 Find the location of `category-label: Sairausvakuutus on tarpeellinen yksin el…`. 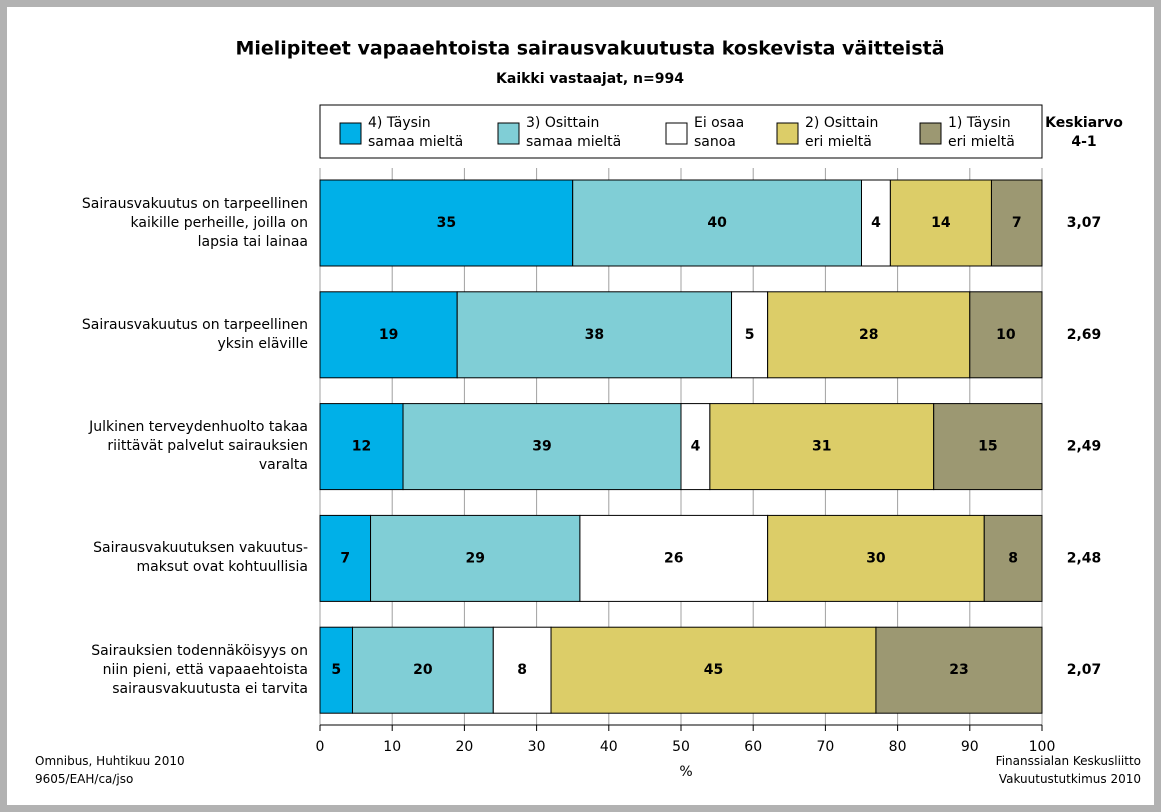

category-label: Sairausvakuutus on tarpeellinen yksin el… is located at coordinates (194, 334).